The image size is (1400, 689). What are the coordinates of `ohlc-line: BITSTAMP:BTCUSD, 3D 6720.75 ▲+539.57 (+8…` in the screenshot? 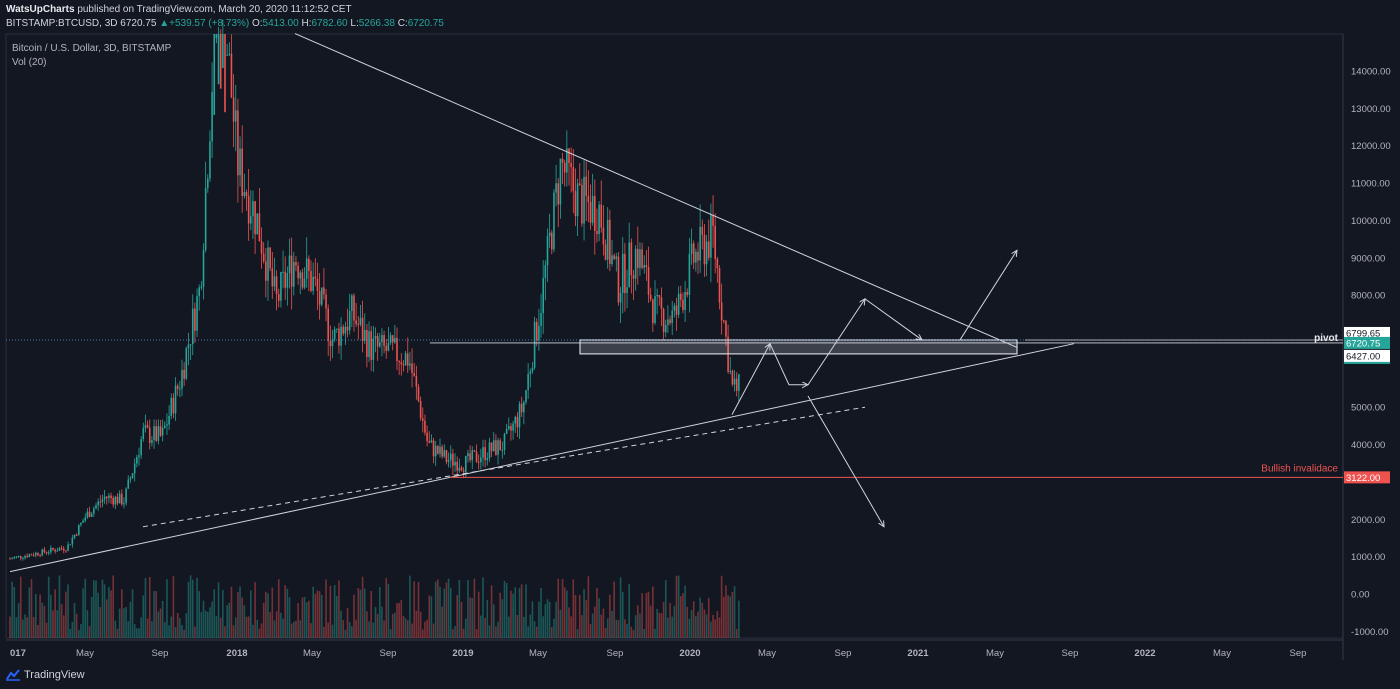 It's located at (225, 23).